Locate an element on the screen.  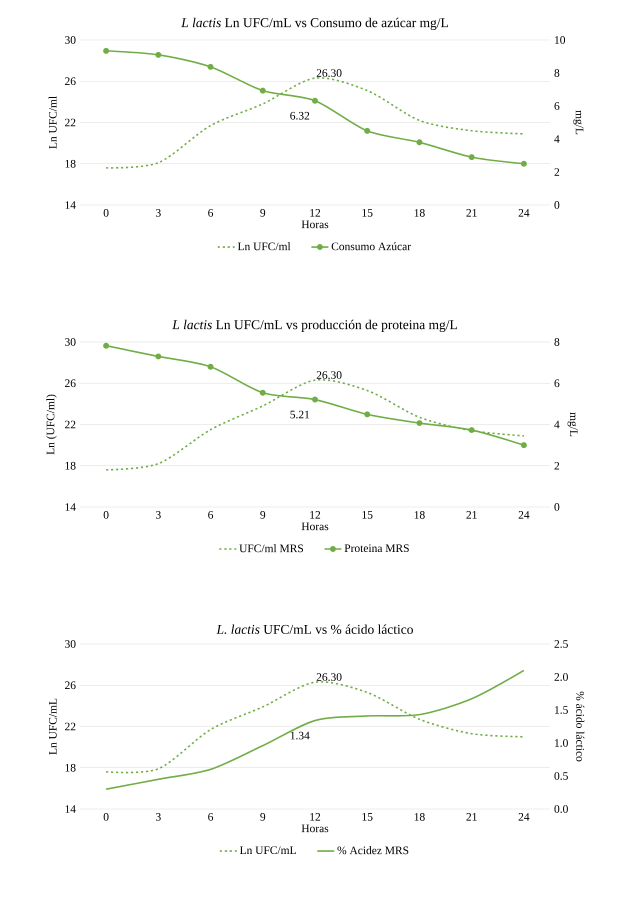
legend-label: % Acidez MRS is located at coordinates (372, 850).